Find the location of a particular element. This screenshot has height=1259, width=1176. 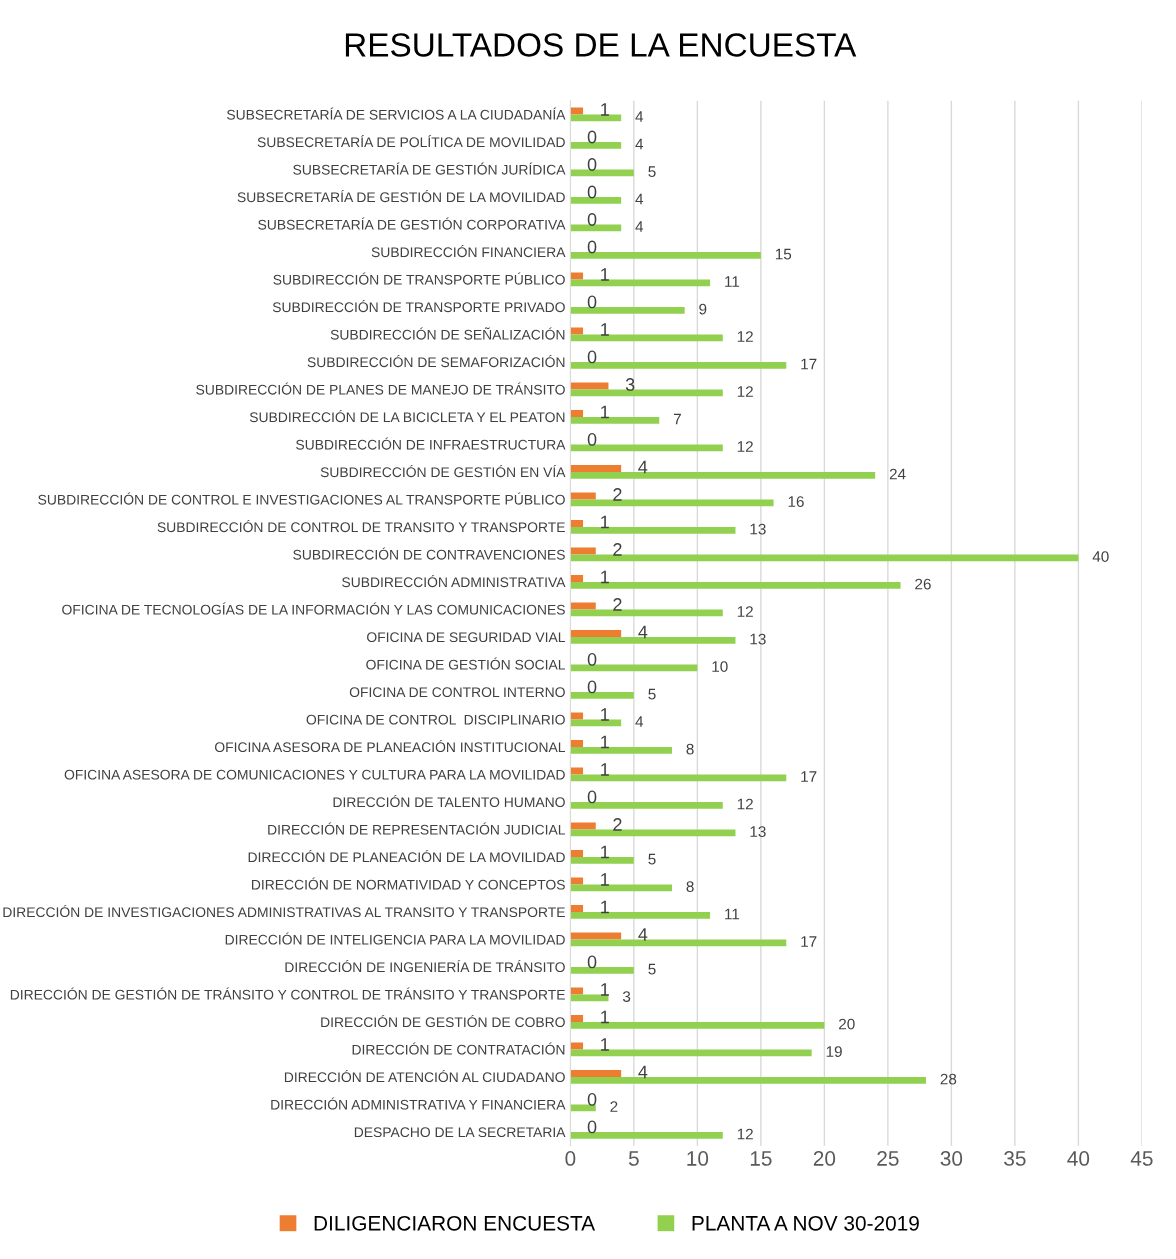

y-tick-label: SUBSECRETARÍA DE GESTIÓN JURÍDICA is located at coordinates (429, 168).